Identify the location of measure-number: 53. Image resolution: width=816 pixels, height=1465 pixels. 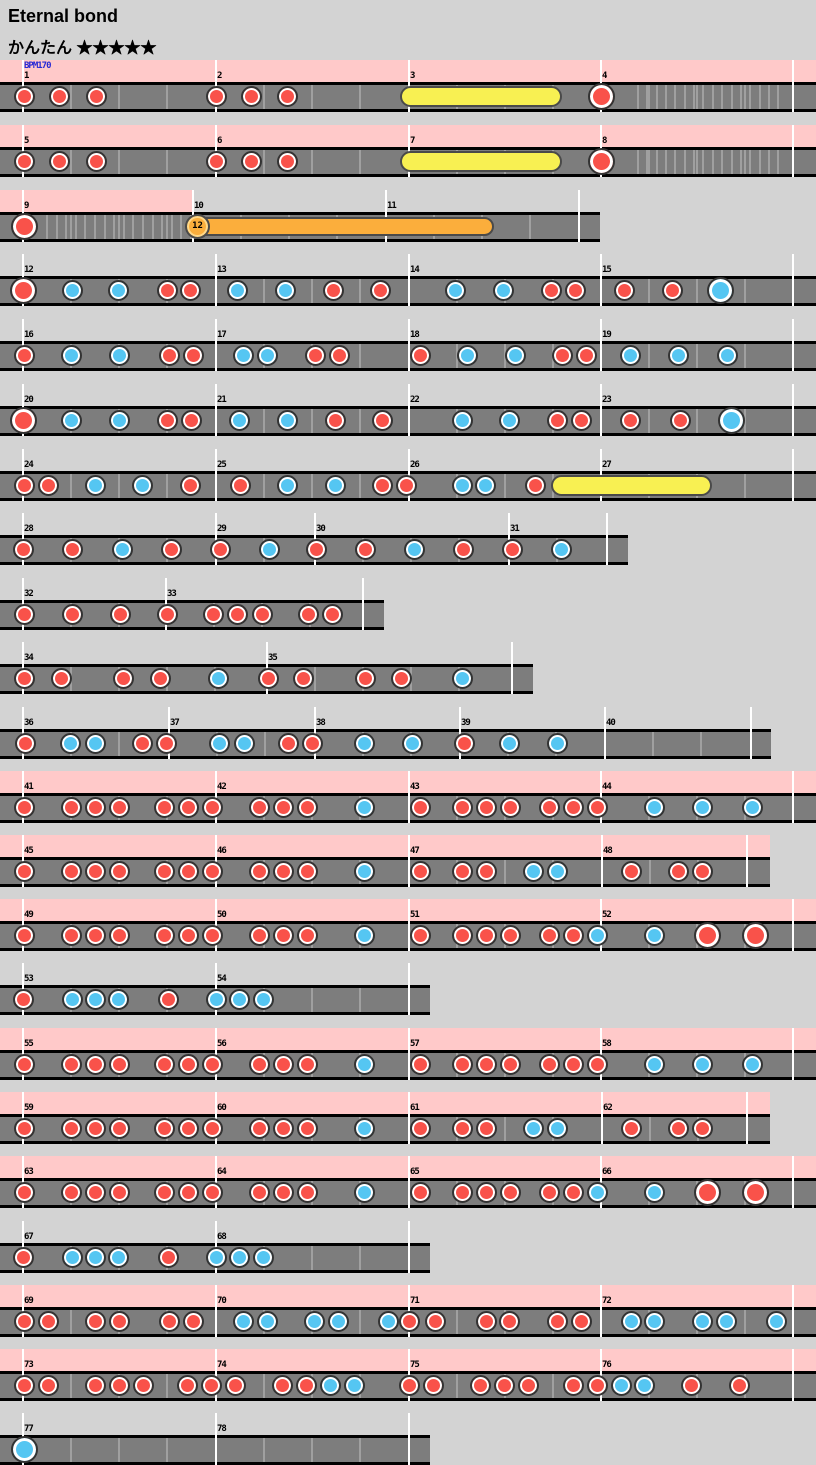
(29, 979).